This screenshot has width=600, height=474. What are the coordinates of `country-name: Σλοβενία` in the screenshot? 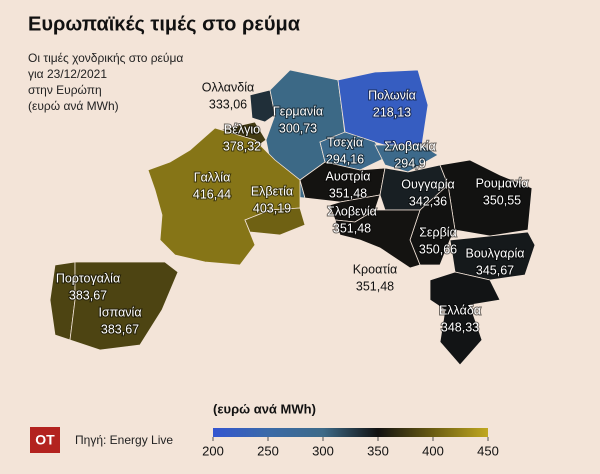 It's located at (352, 211).